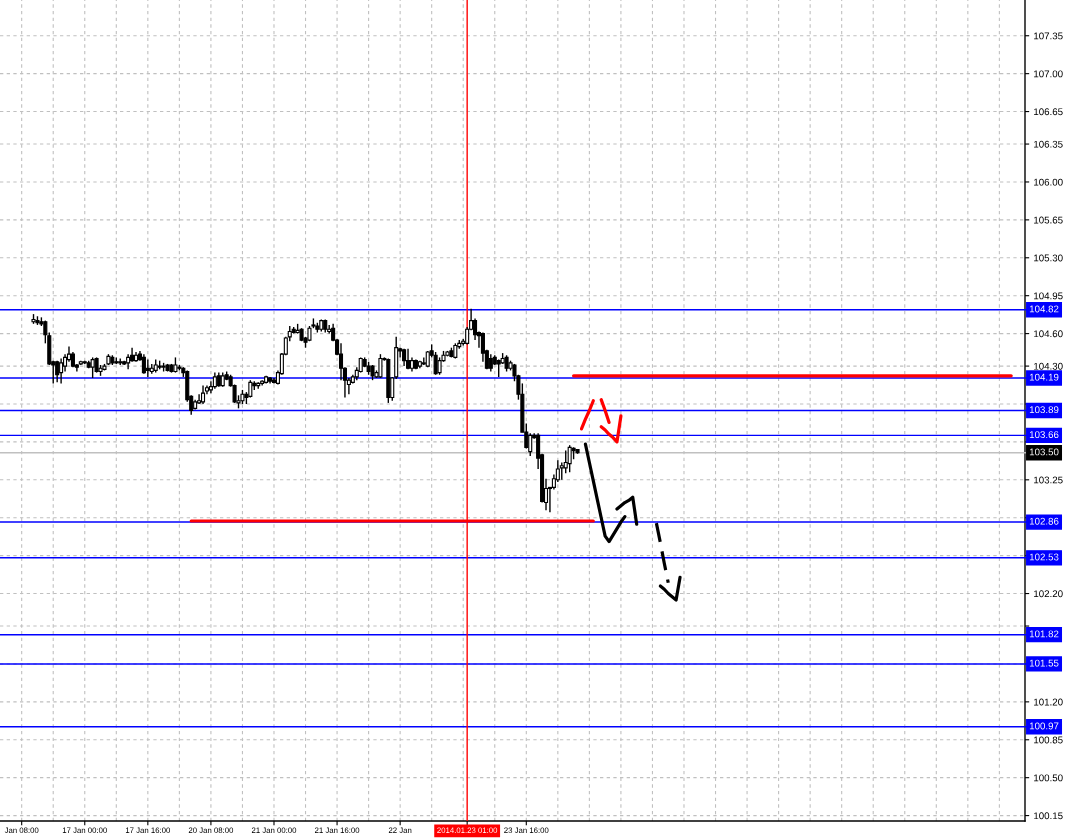 The image size is (1077, 840). Describe the element at coordinates (1048, 816) in the screenshot. I see `y-tick-label: 100.15` at that location.